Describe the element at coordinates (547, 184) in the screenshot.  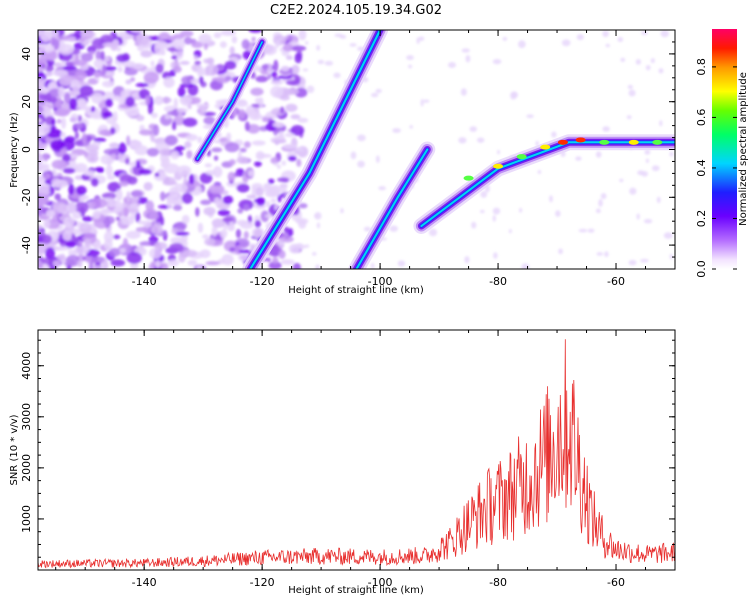
I see `ridge-stroke` at that location.